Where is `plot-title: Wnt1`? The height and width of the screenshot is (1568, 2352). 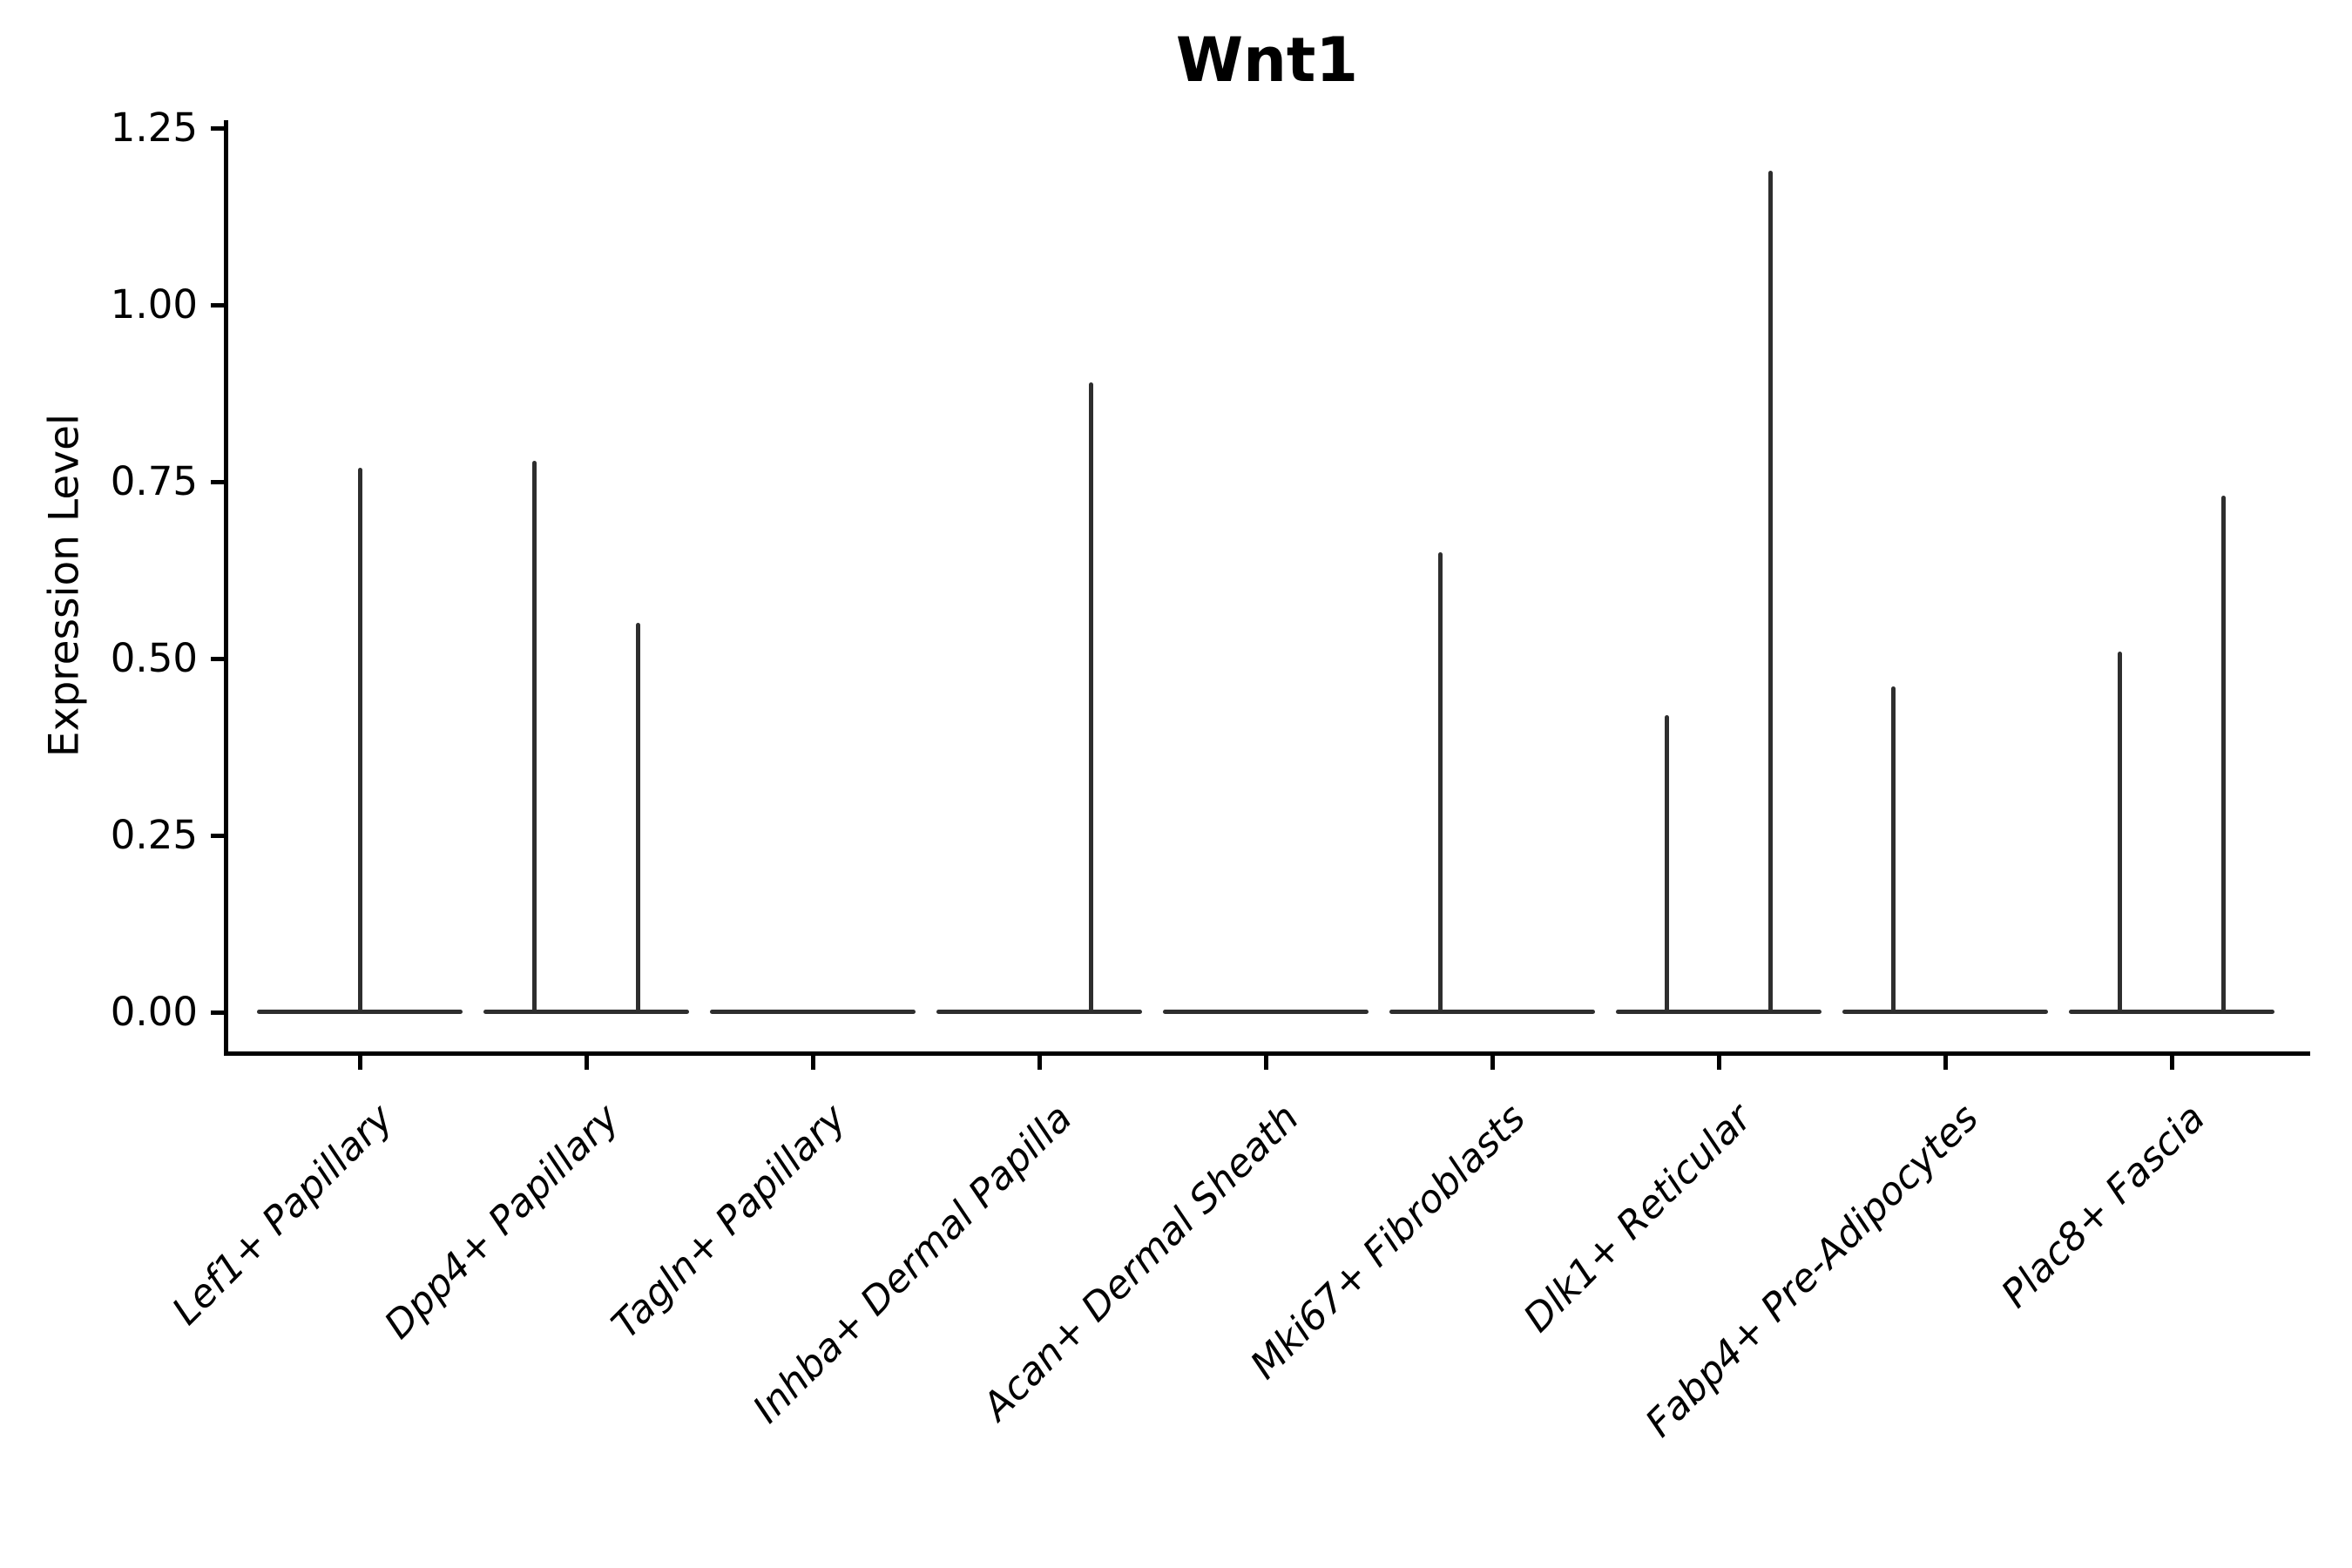 plot-title: Wnt1 is located at coordinates (1267, 60).